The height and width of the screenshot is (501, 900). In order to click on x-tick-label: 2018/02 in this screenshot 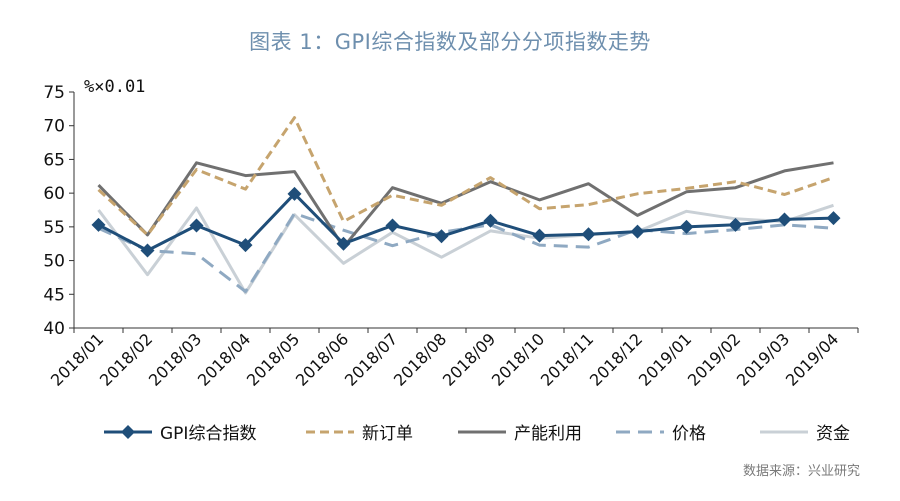, I will do `click(126, 359)`.